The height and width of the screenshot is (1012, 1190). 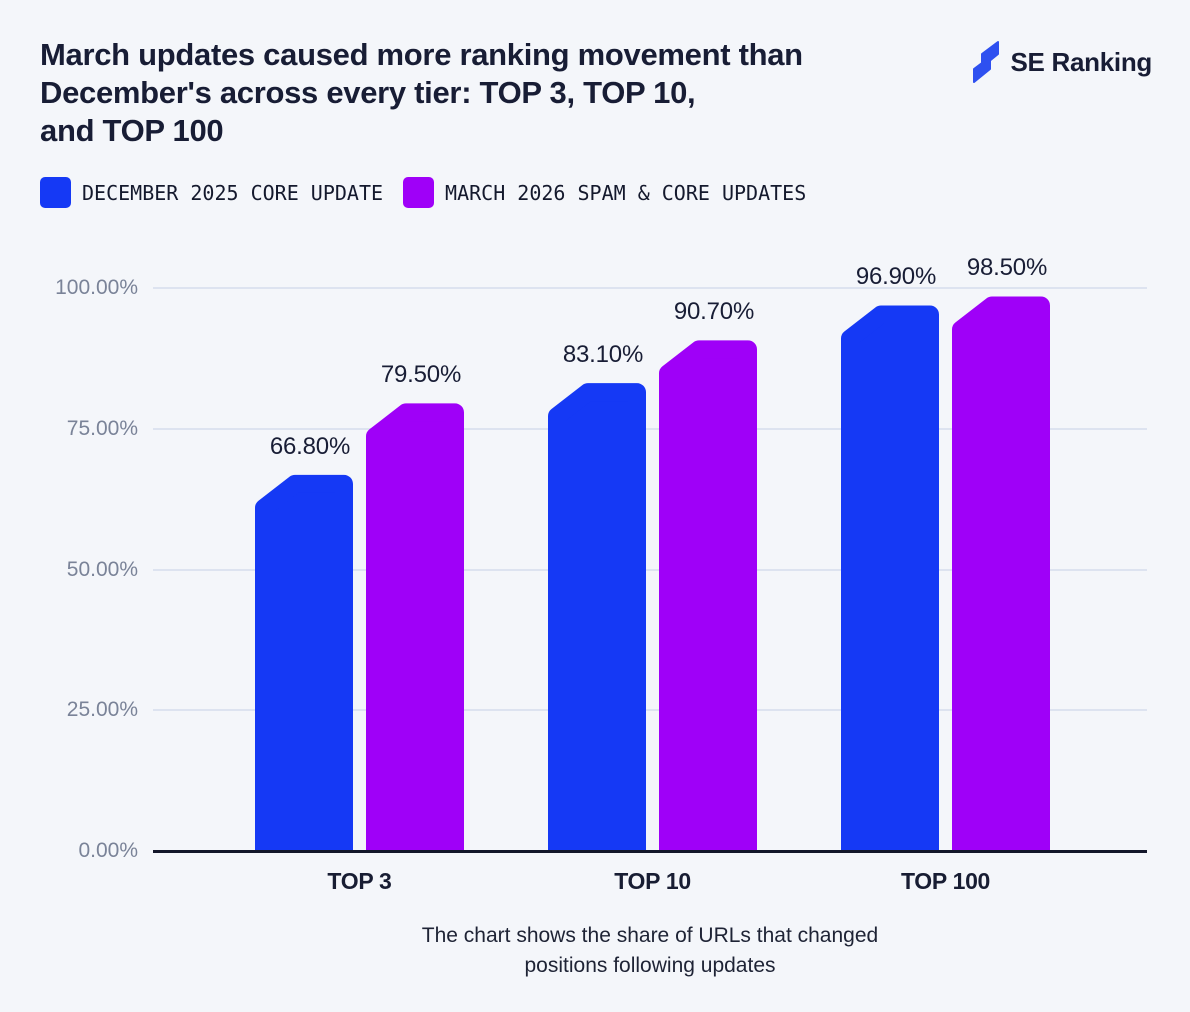 What do you see at coordinates (626, 192) in the screenshot?
I see `legend-label-march: MARCH 2026 SPAM & CORE UPDATES` at bounding box center [626, 192].